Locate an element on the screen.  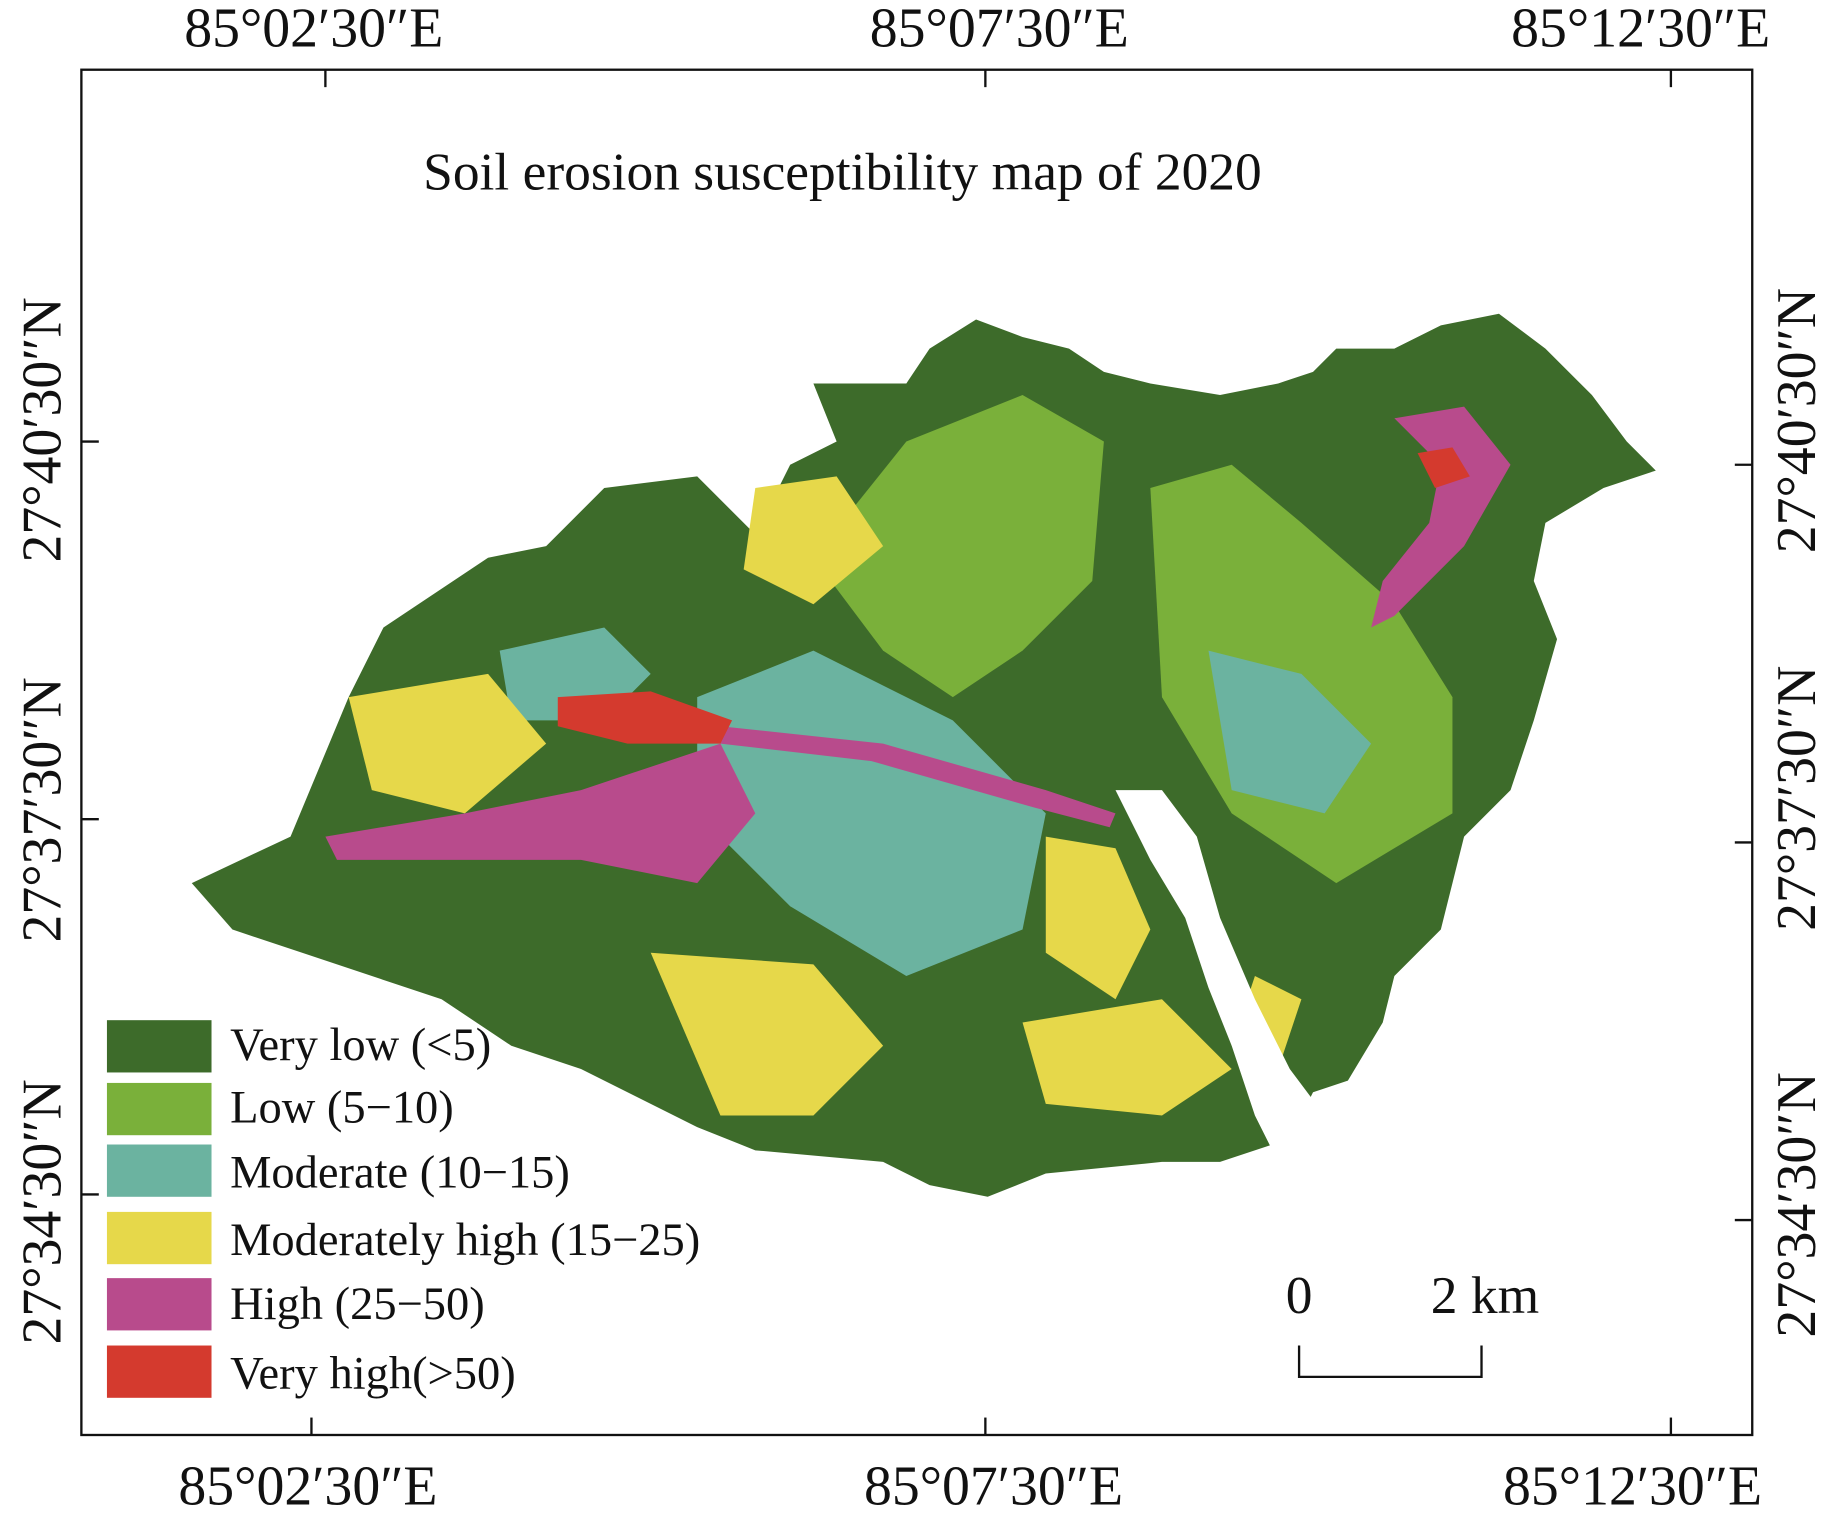
reservoir is located at coordinates (1220, 976).